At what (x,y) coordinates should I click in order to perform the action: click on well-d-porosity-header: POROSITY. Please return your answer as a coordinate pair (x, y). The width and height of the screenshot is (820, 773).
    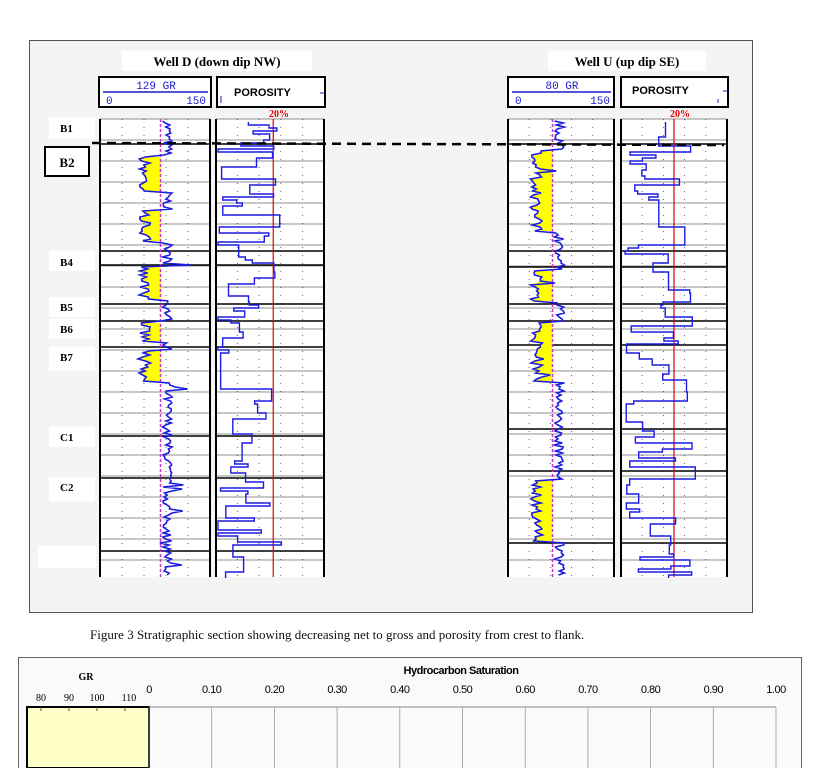
    Looking at the image, I should click on (271, 92).